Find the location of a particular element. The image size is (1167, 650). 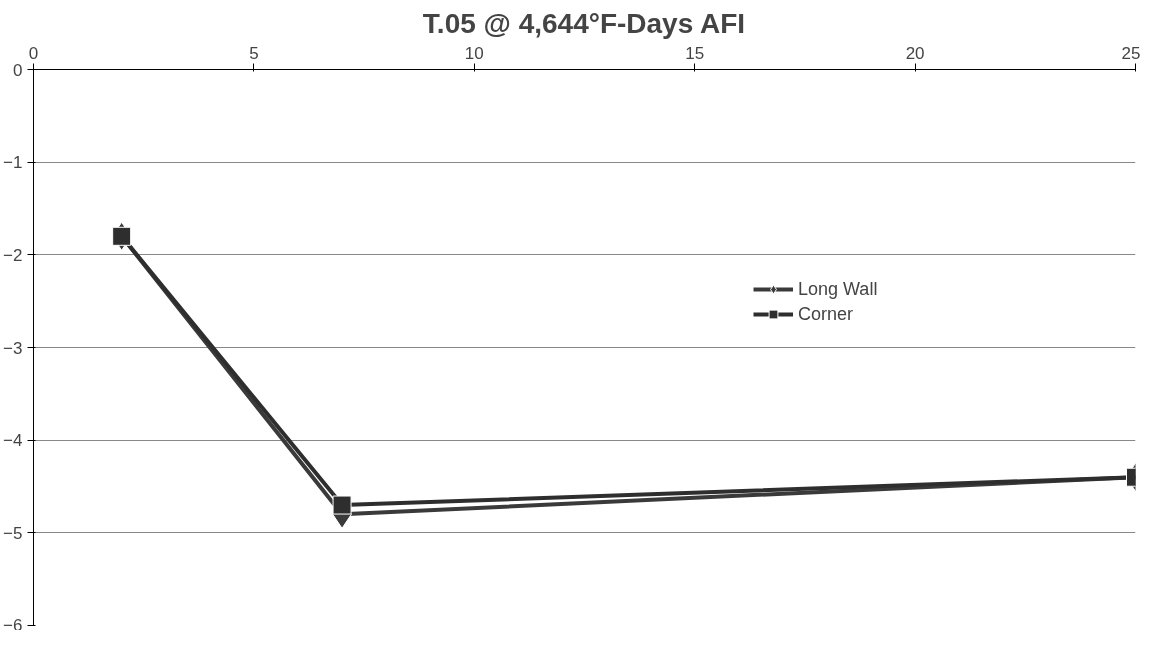

y-tick-label: −4 is located at coordinates (13, 441).